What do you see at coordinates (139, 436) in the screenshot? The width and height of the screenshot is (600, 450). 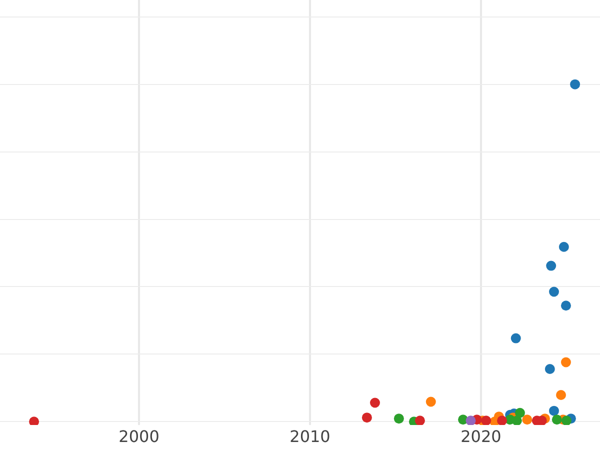 I see `x-tick-label: 2000` at bounding box center [139, 436].